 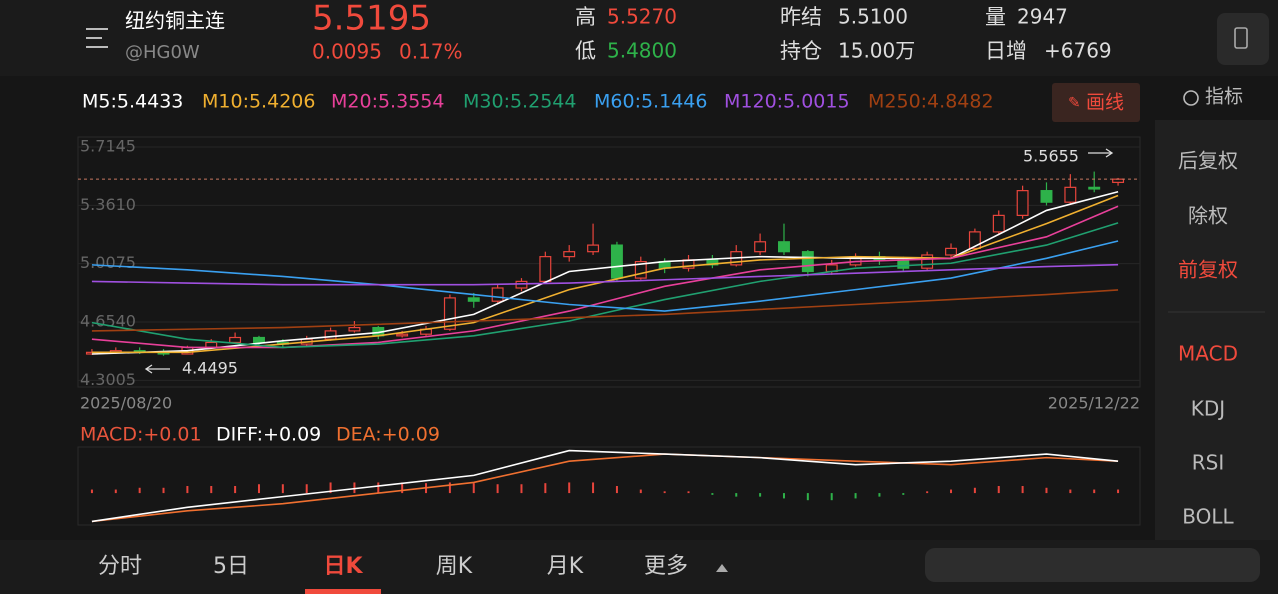 I want to click on sidebar-item: BOLL, so click(x=1208, y=517).